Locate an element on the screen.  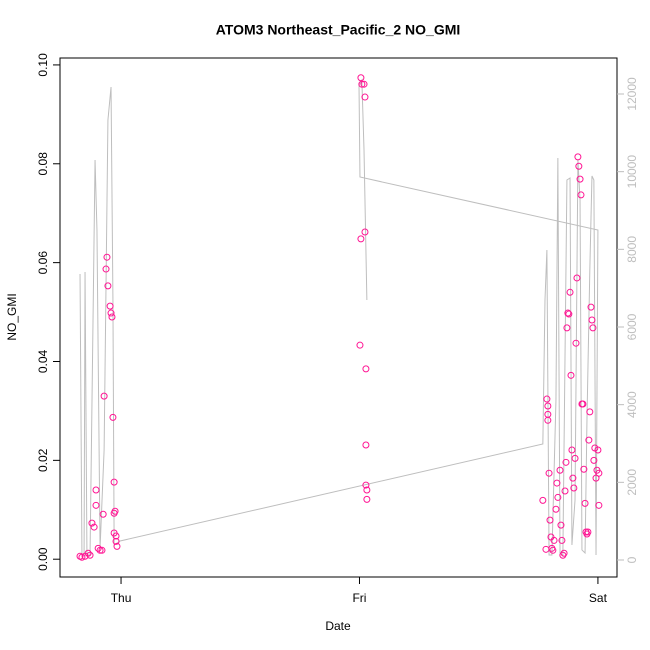
y2-tick-label: 4000 is located at coordinates (632, 404).